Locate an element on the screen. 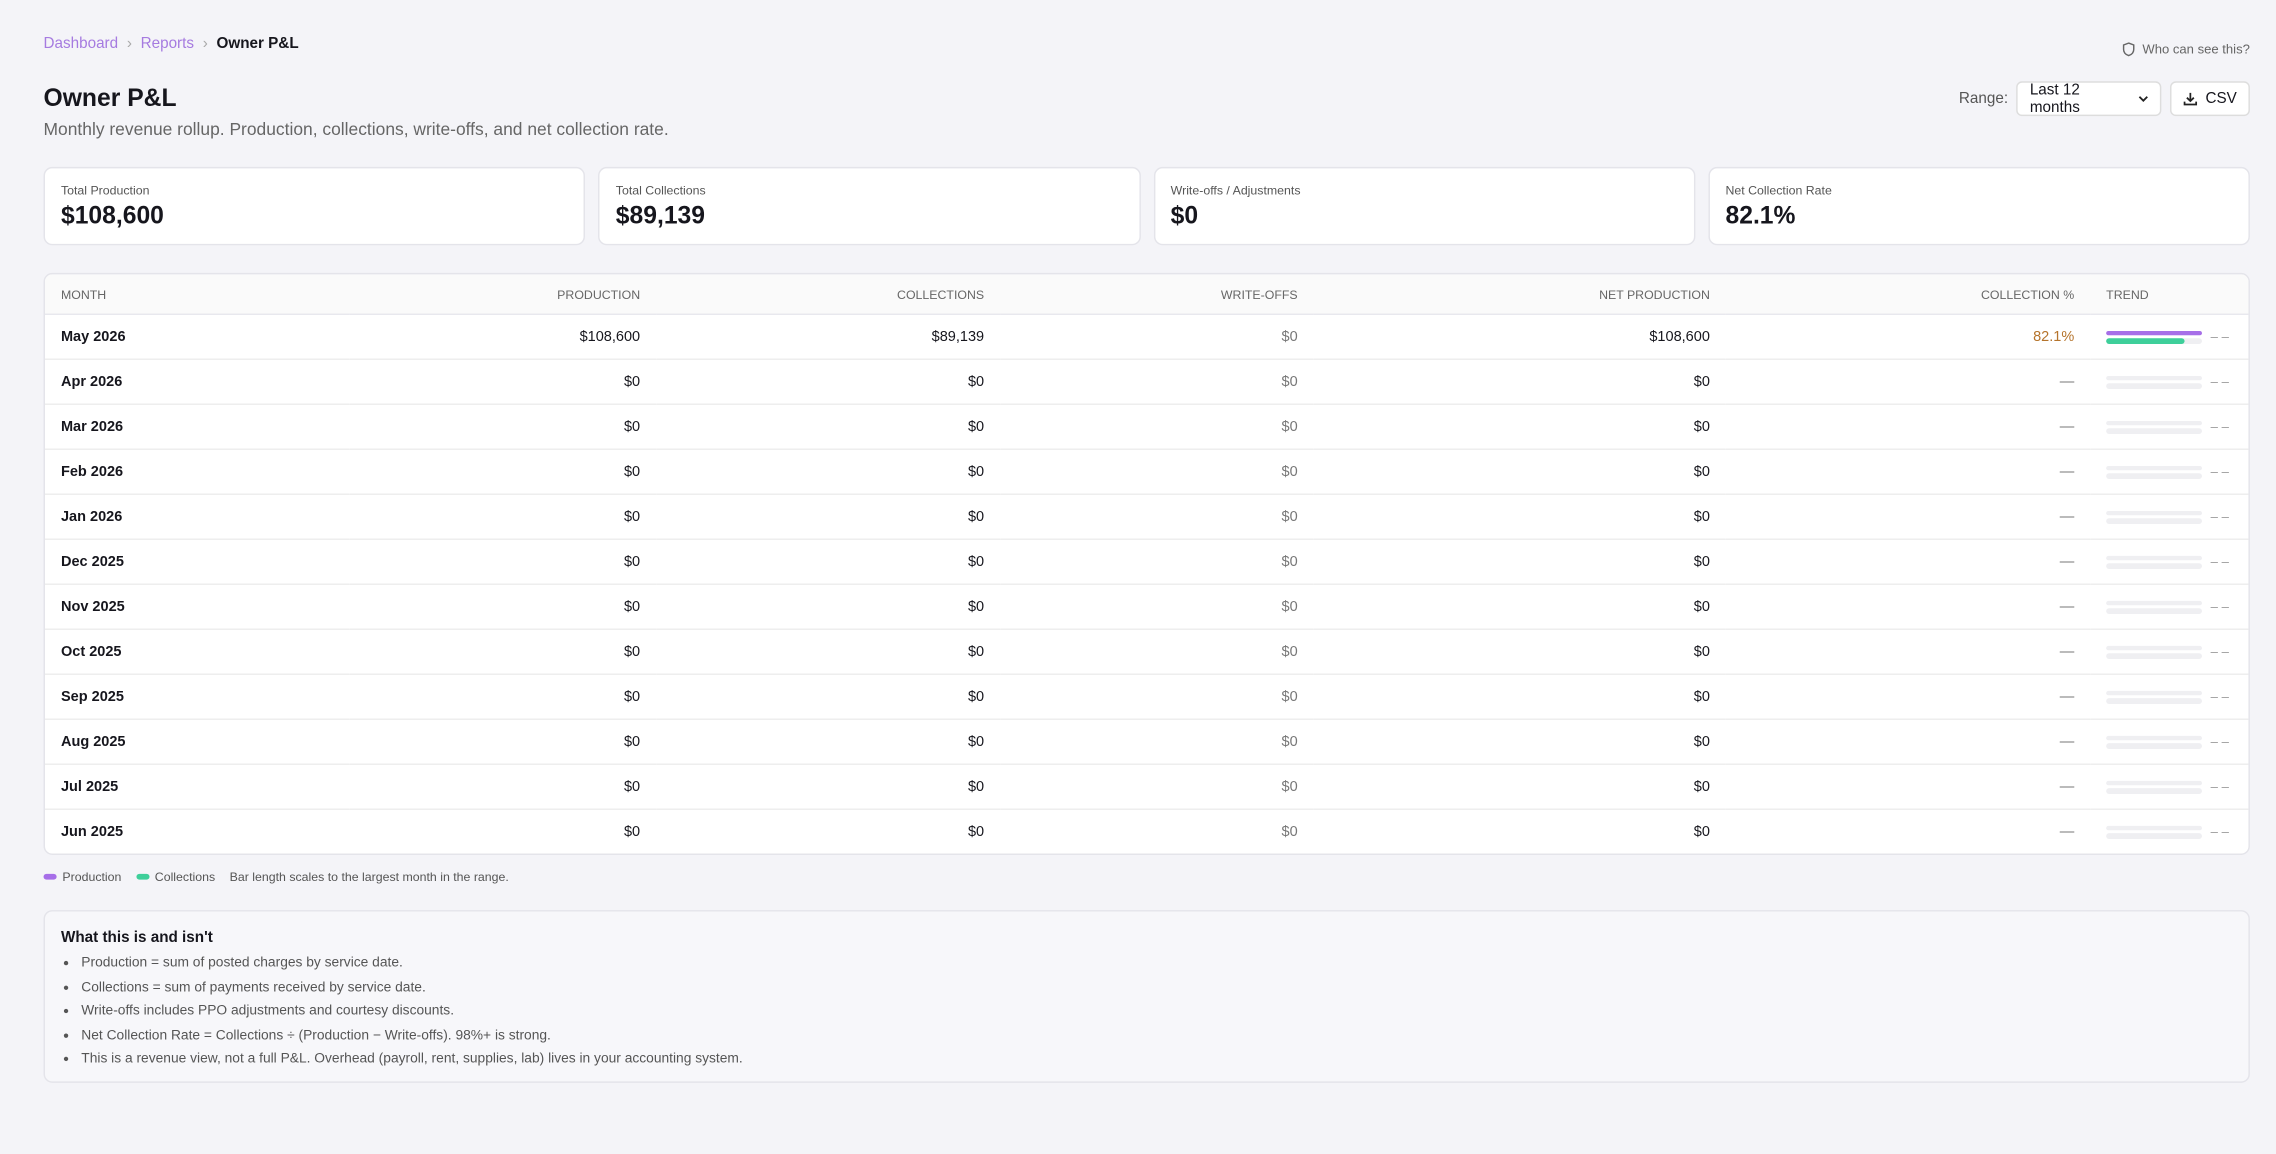 The height and width of the screenshot is (1154, 2276). kpi-label: Total Collections is located at coordinates (660, 190).